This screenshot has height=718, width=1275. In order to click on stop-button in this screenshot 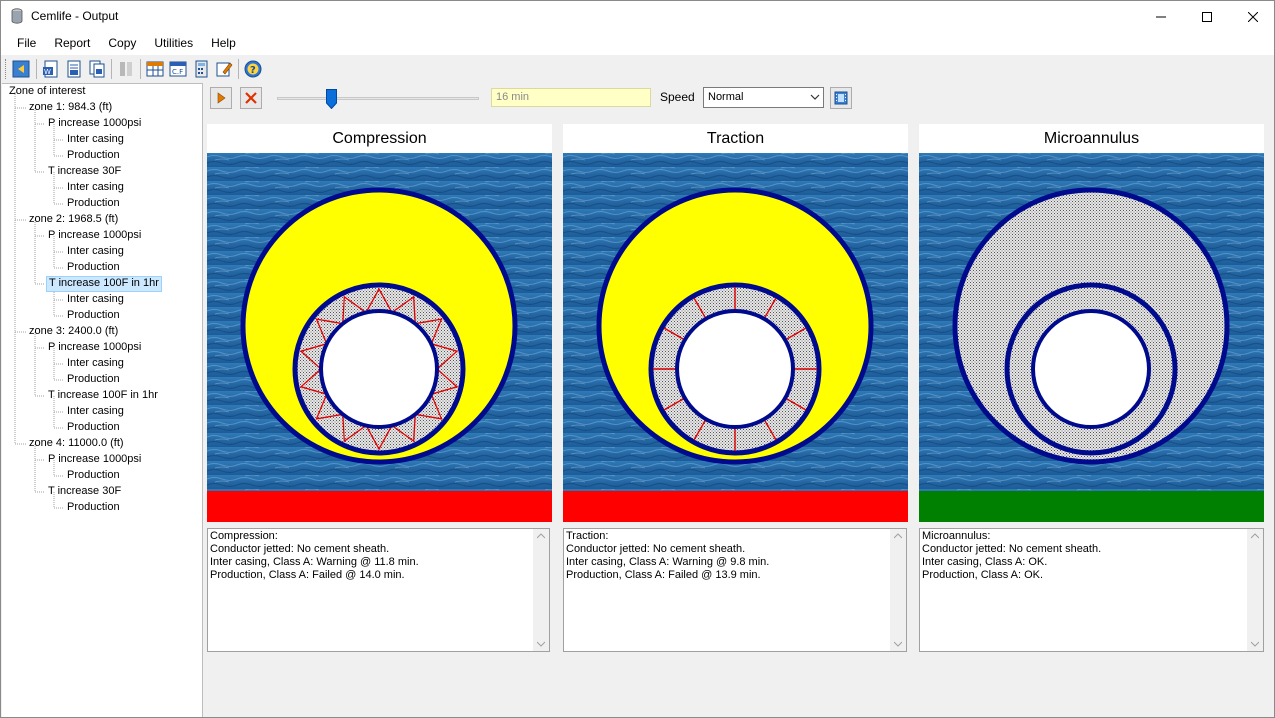, I will do `click(251, 98)`.